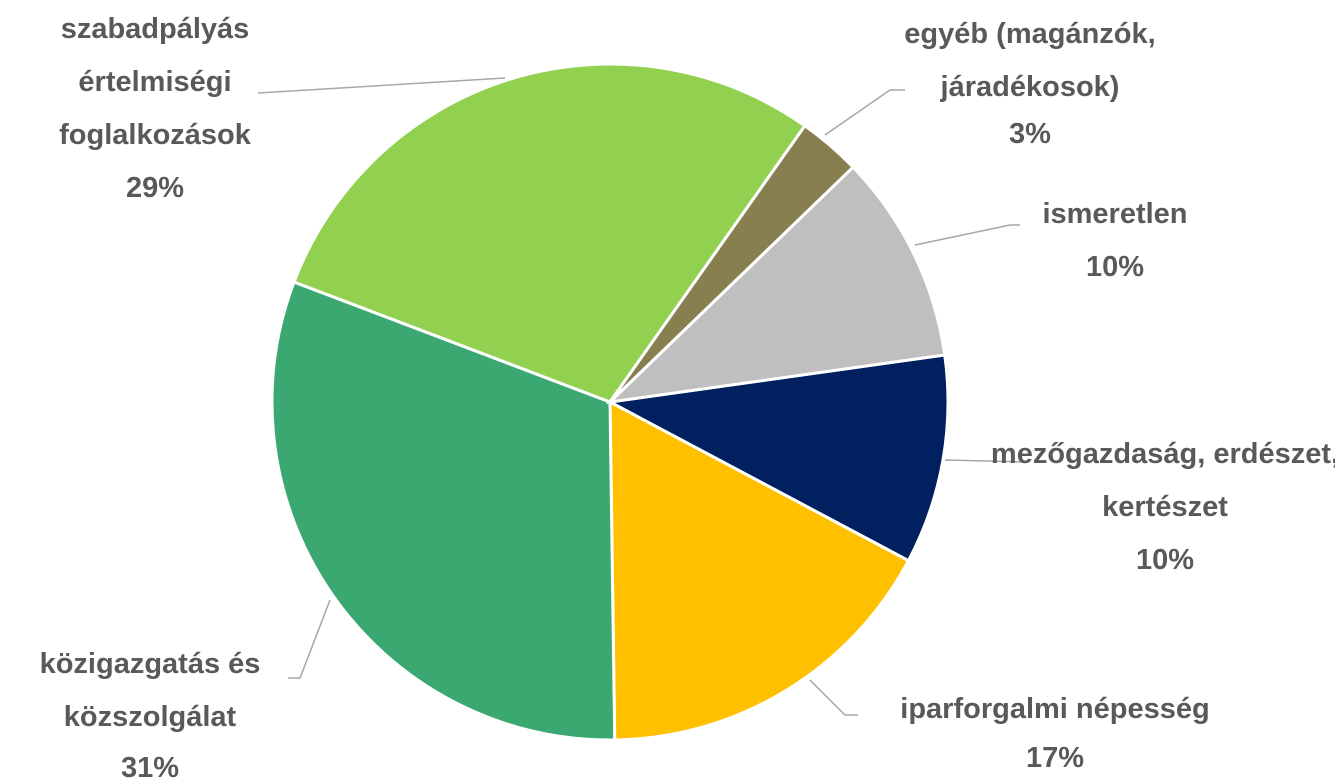 This screenshot has width=1335, height=782. I want to click on value-label: 3%, so click(1030, 134).